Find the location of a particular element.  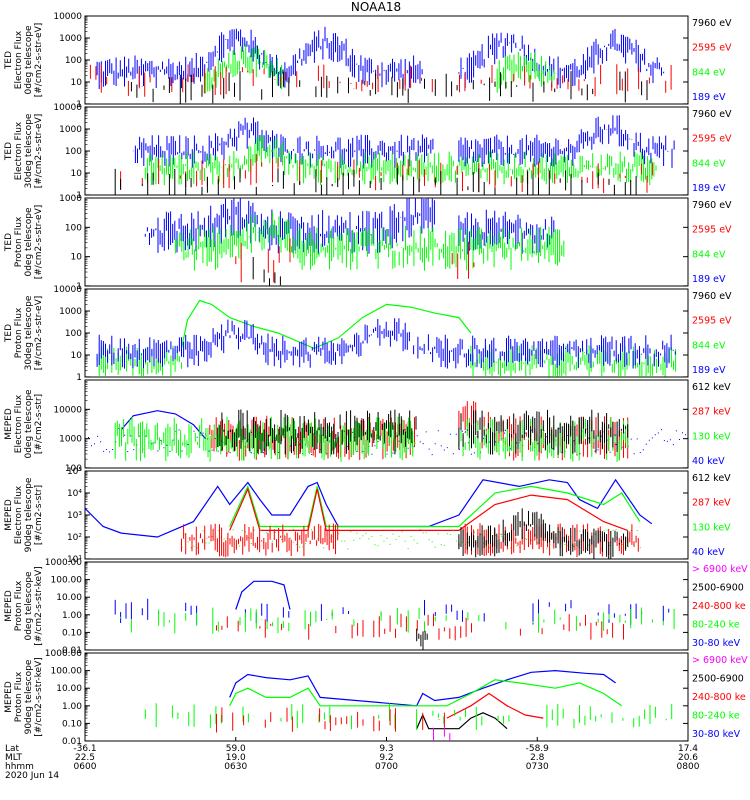

footer-value: 0800 is located at coordinates (688, 767).